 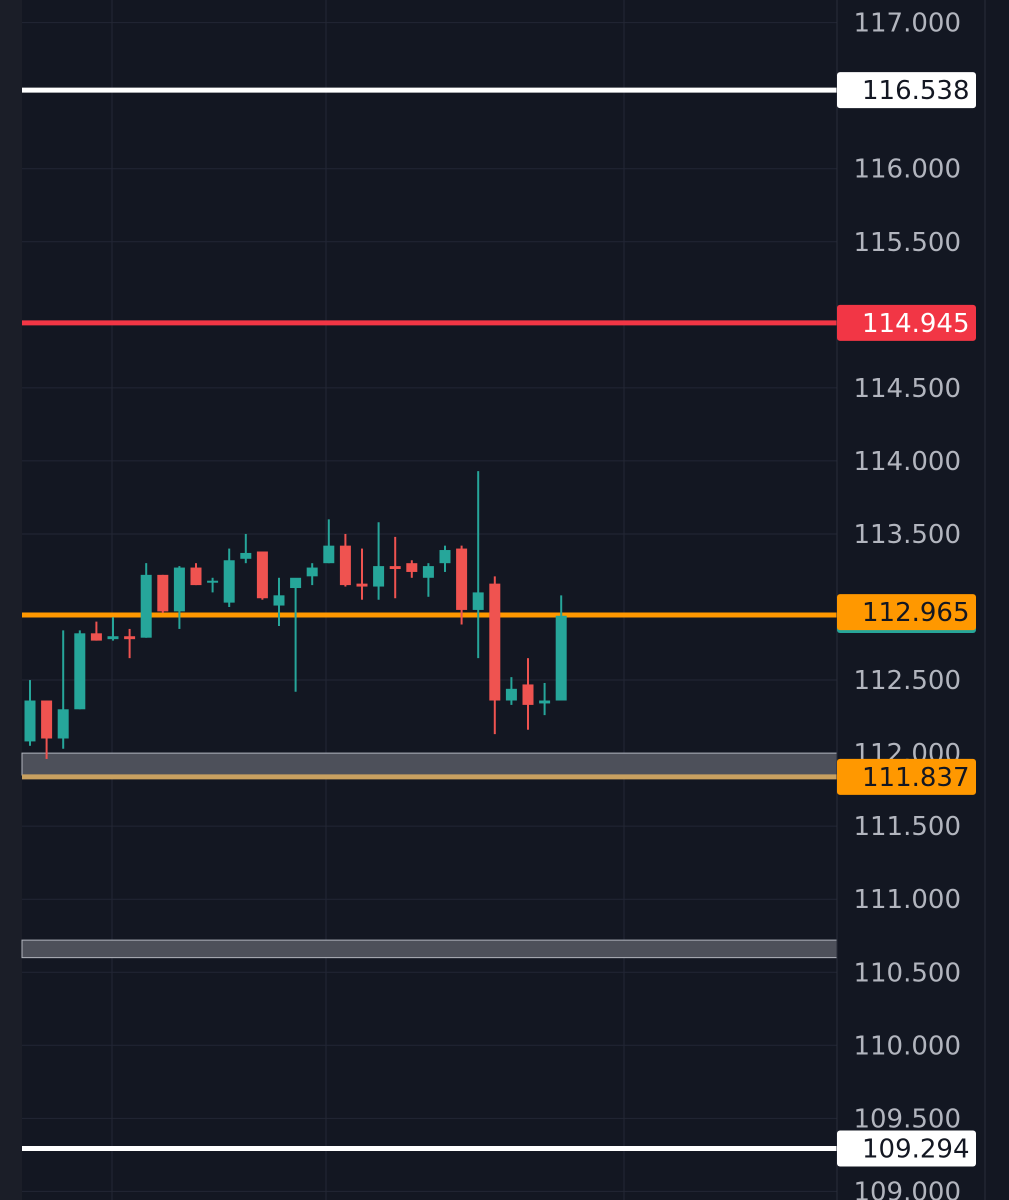 I want to click on zones-layer, so click(x=429, y=855).